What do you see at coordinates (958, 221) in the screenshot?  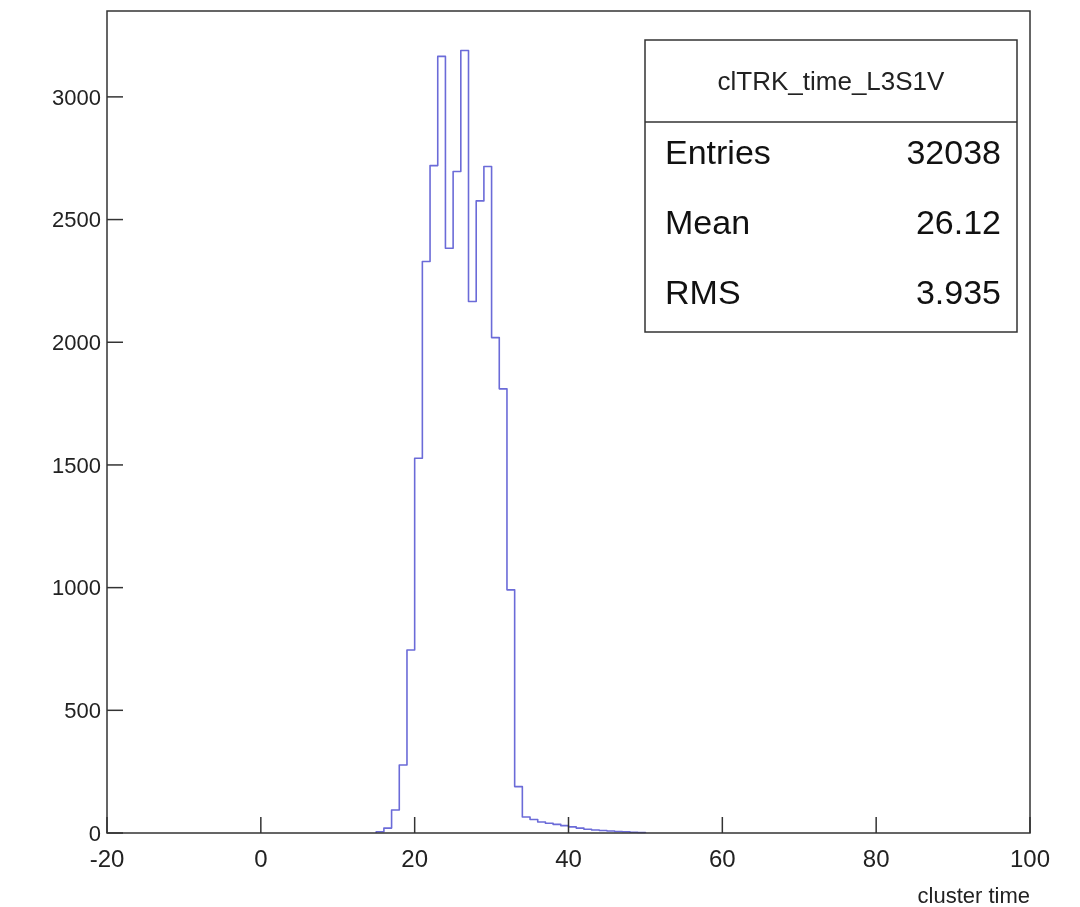 I see `annotation: 26.12` at bounding box center [958, 221].